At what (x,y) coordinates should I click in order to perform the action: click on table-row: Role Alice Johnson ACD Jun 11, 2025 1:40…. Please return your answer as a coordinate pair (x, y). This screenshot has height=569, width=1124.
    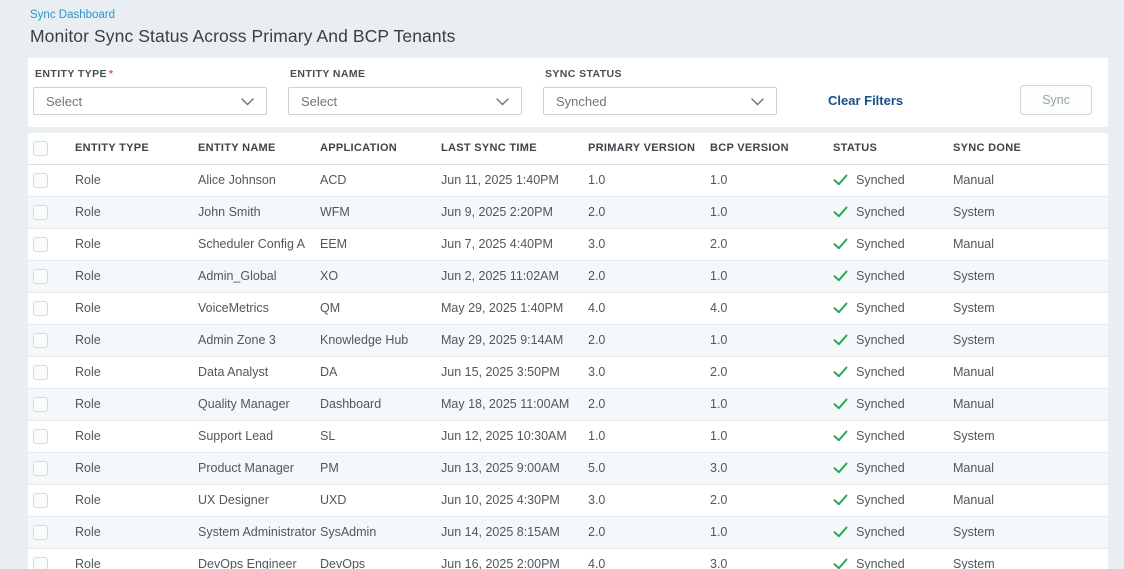
    Looking at the image, I should click on (568, 180).